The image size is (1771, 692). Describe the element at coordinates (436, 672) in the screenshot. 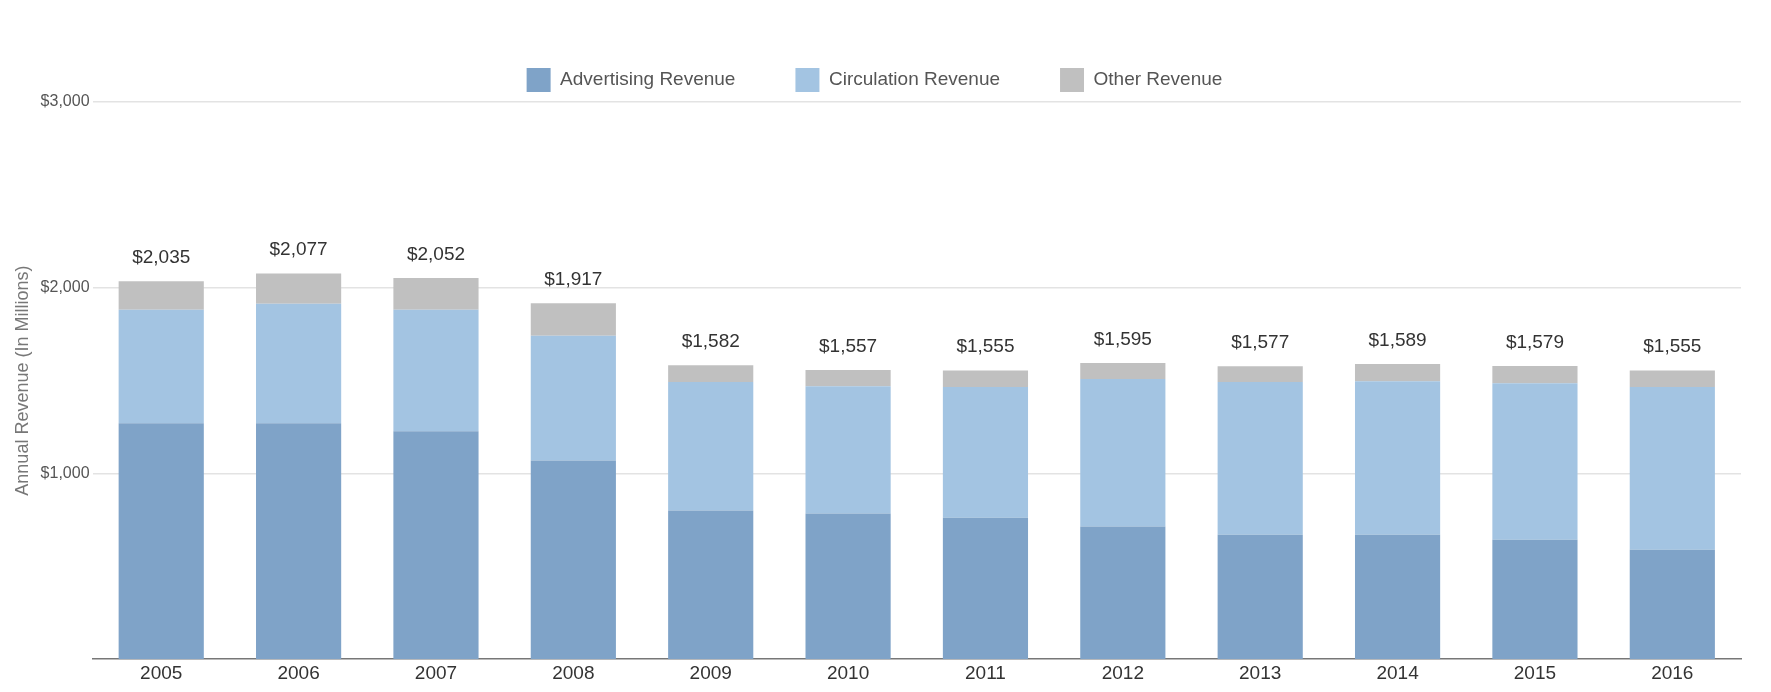

I see `x-tick-label: 2007` at that location.